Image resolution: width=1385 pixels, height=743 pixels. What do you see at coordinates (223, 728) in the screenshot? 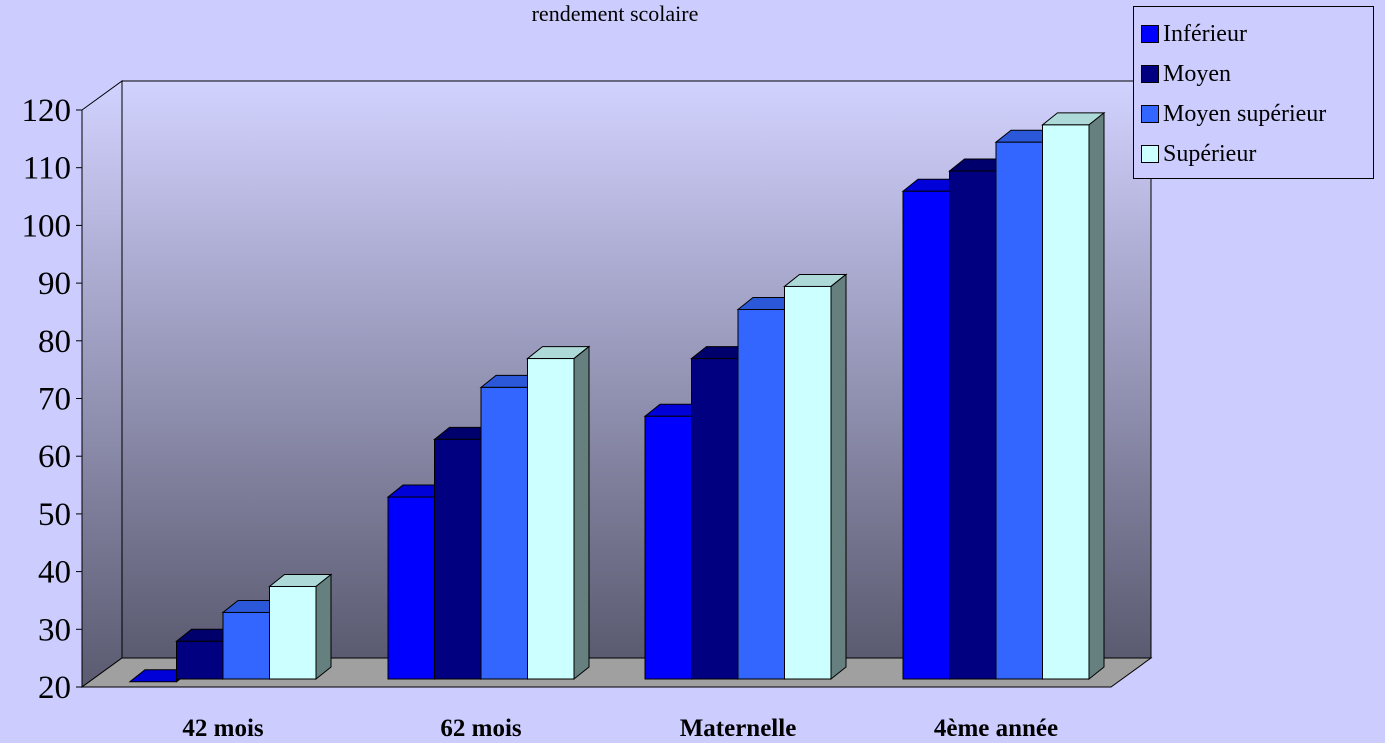
I see `x-category-label: 42 mois` at bounding box center [223, 728].